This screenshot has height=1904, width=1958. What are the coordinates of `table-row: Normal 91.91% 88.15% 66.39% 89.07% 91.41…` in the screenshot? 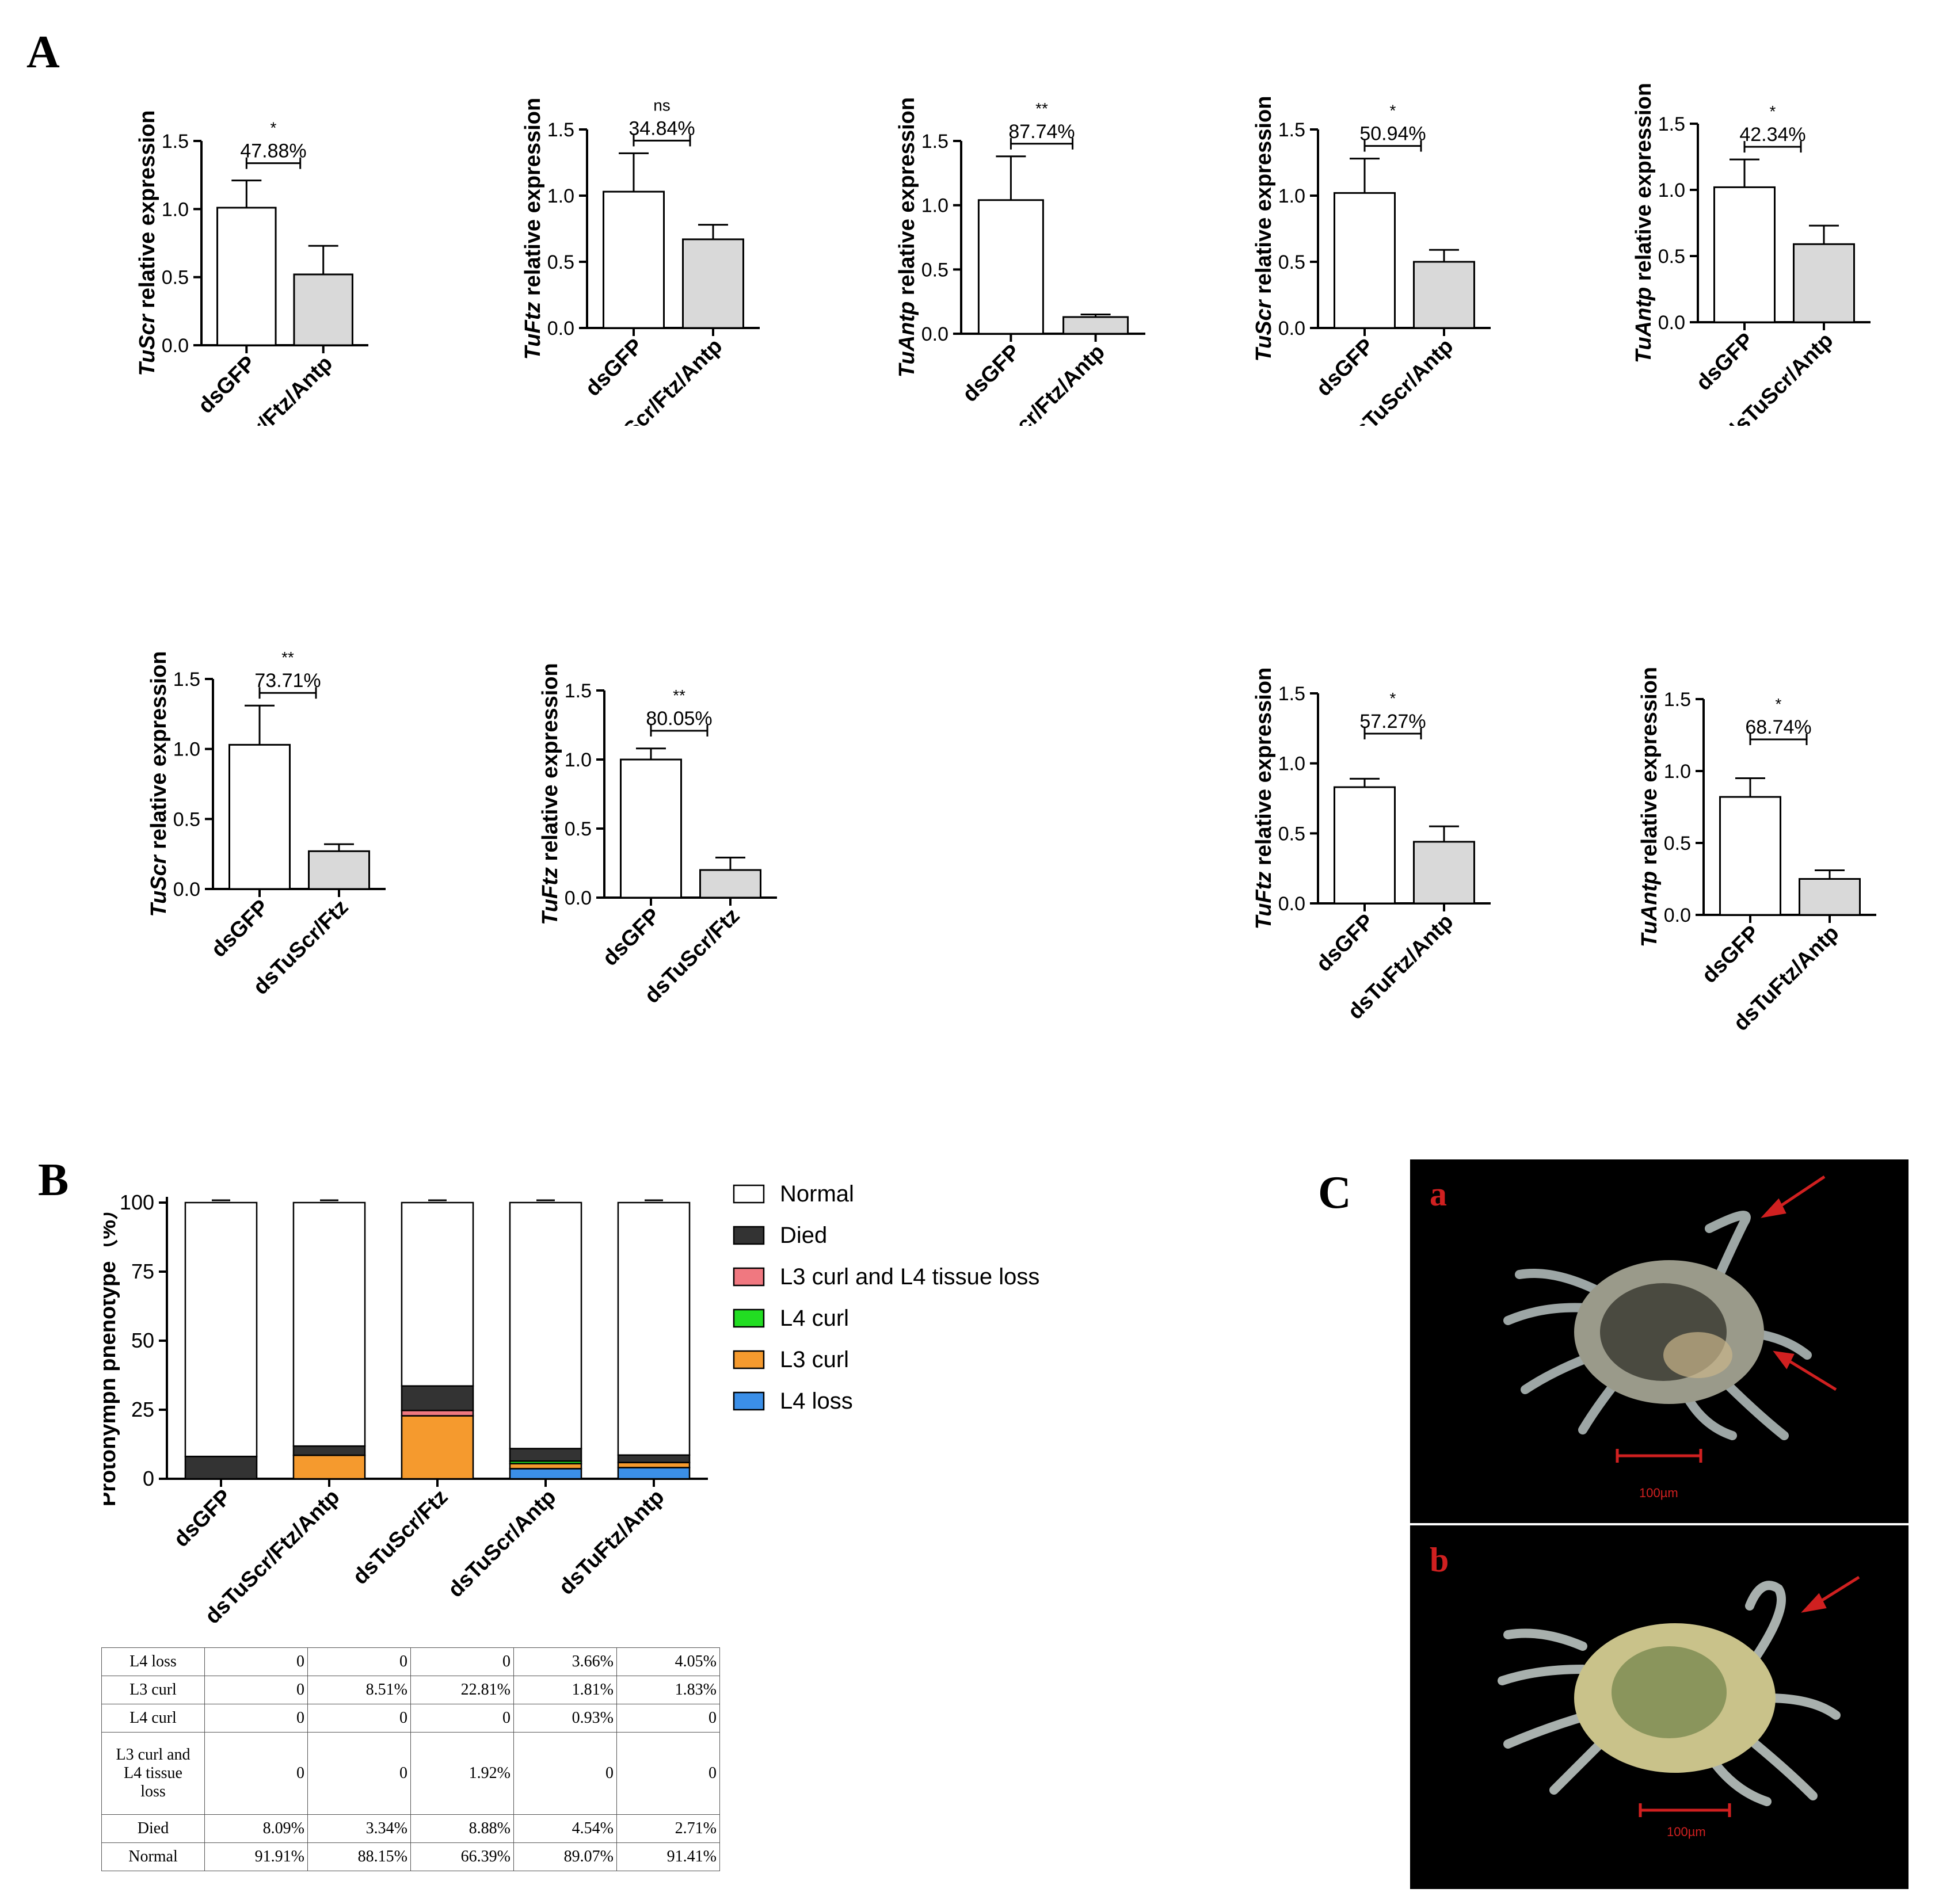 It's located at (410, 1857).